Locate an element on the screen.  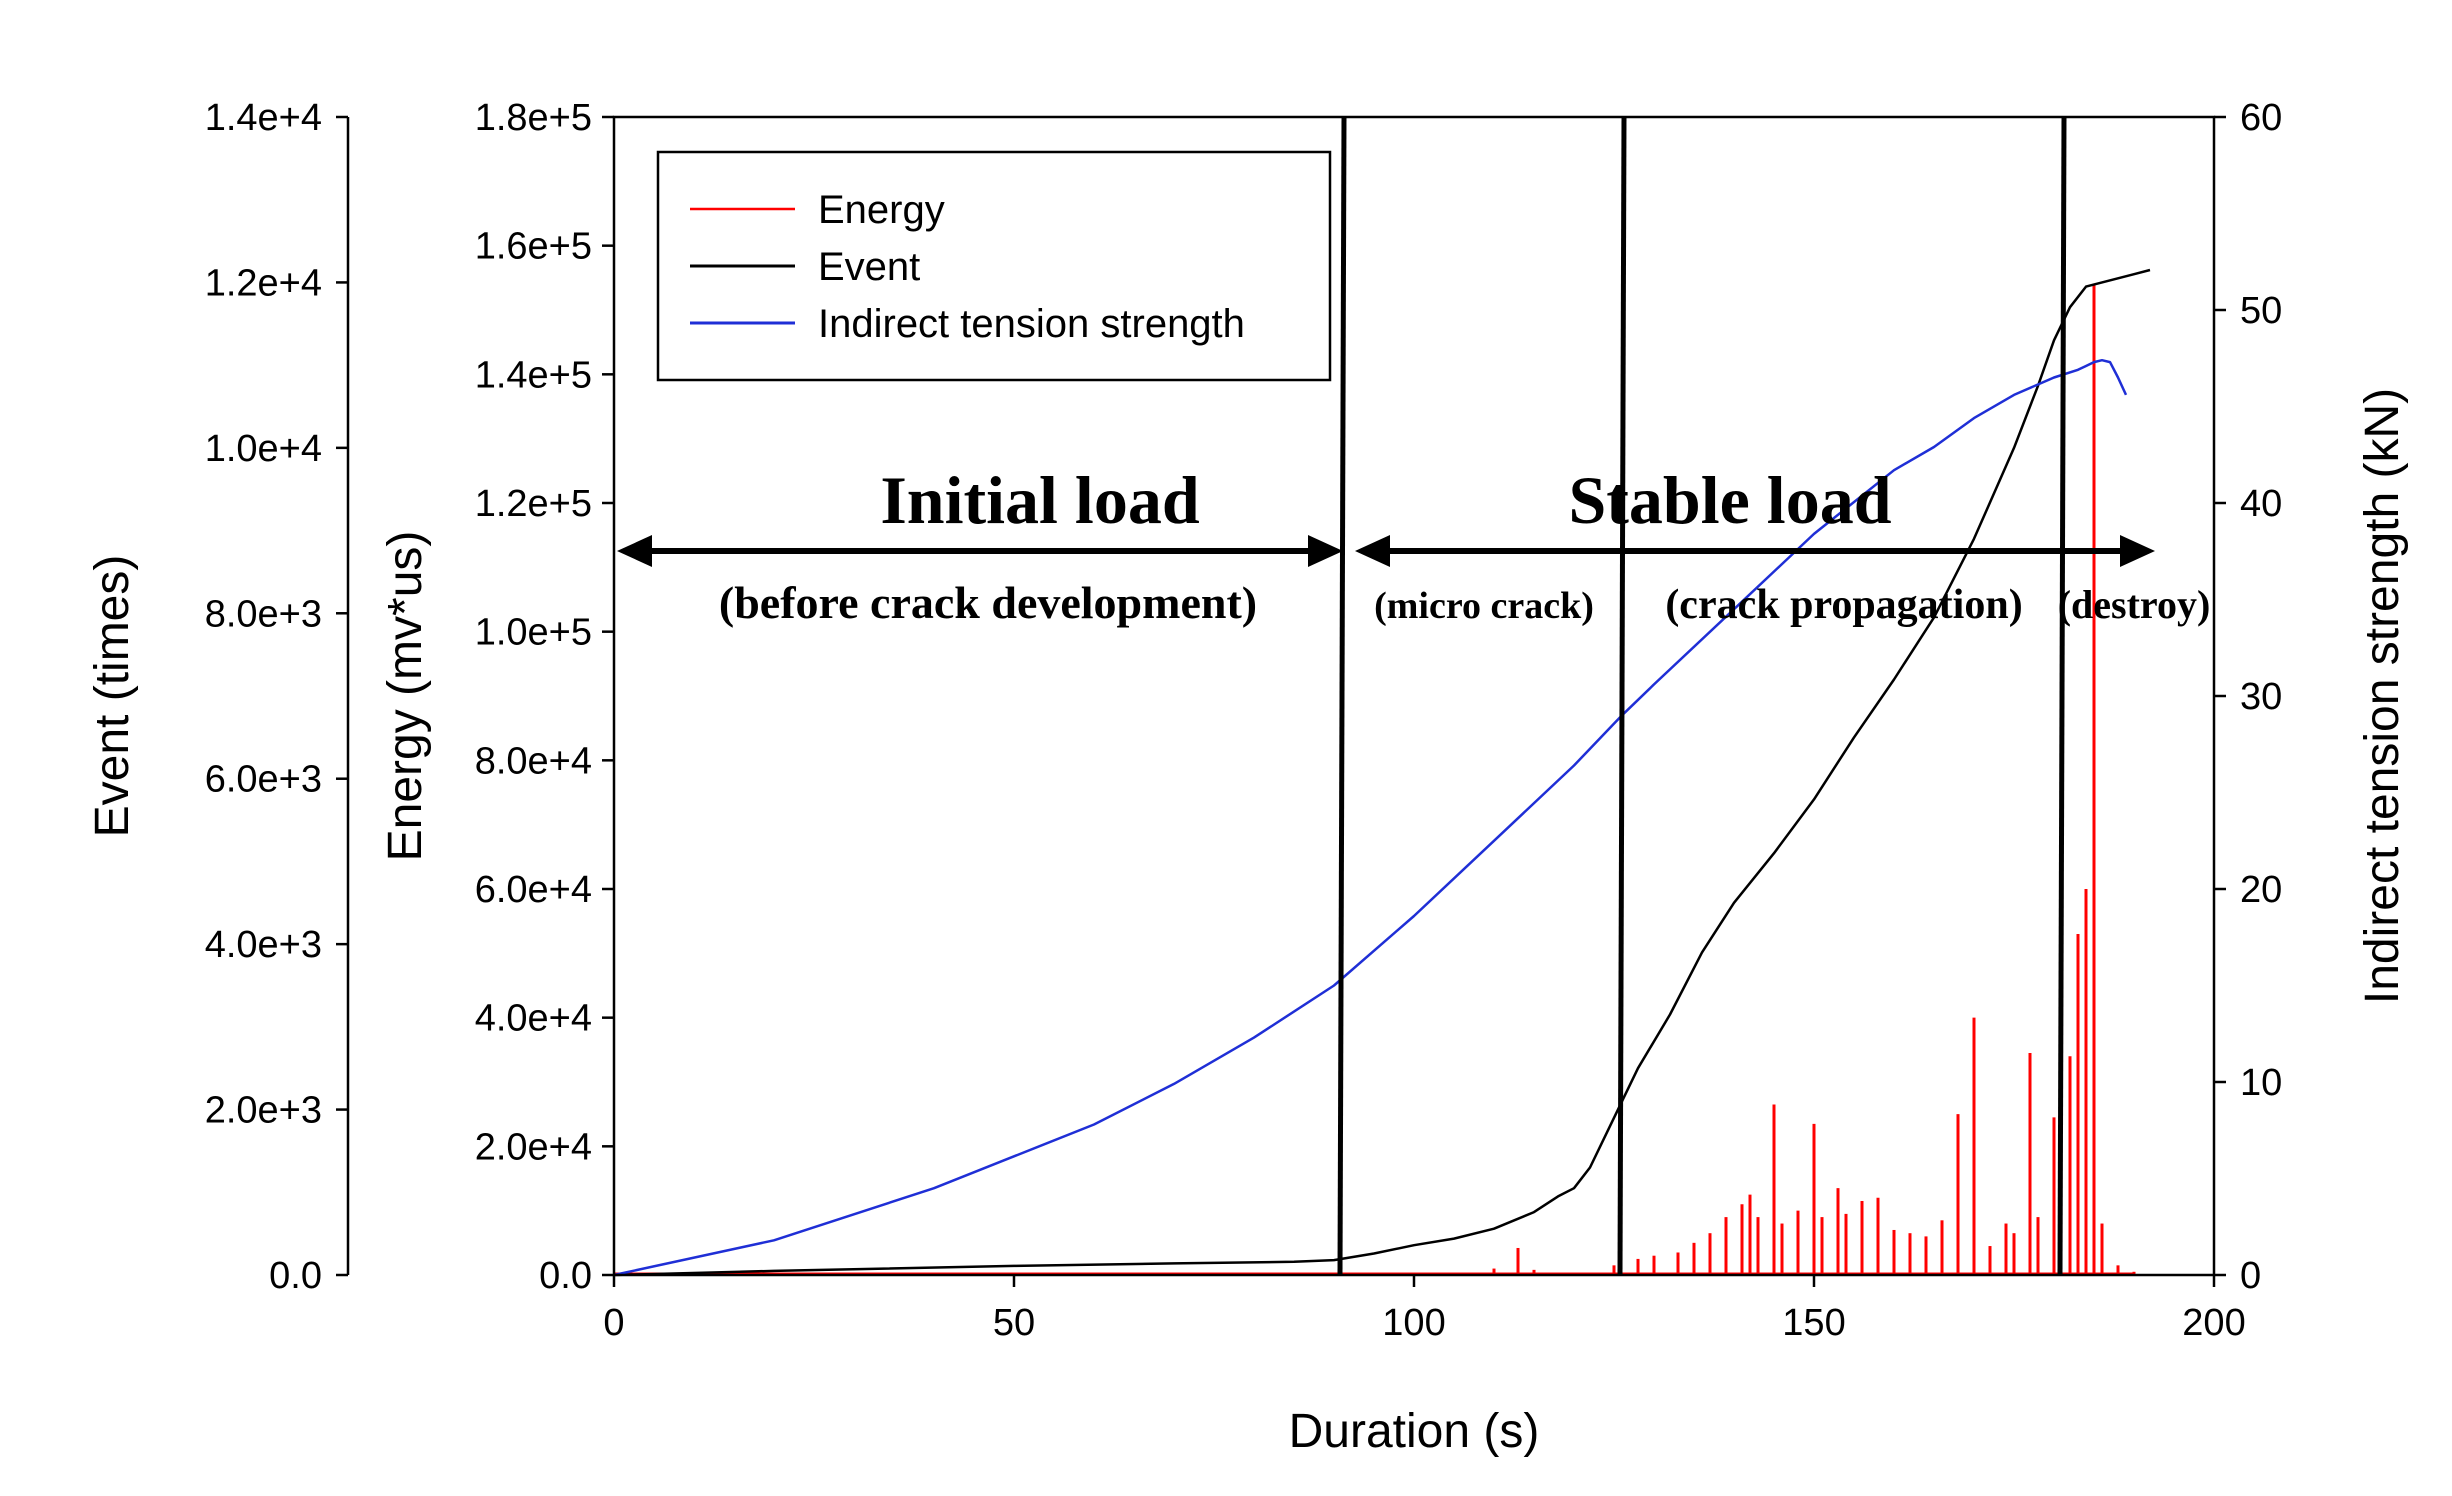
energy-tick-label: 6.0e+4 is located at coordinates (533, 890).